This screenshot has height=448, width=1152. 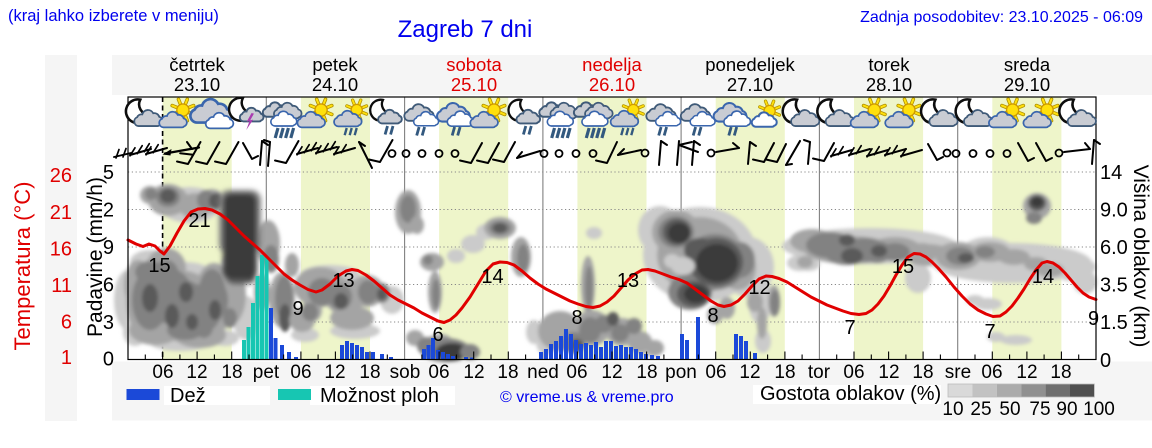 I want to click on svg-text: ponedeljek, so click(x=750, y=64).